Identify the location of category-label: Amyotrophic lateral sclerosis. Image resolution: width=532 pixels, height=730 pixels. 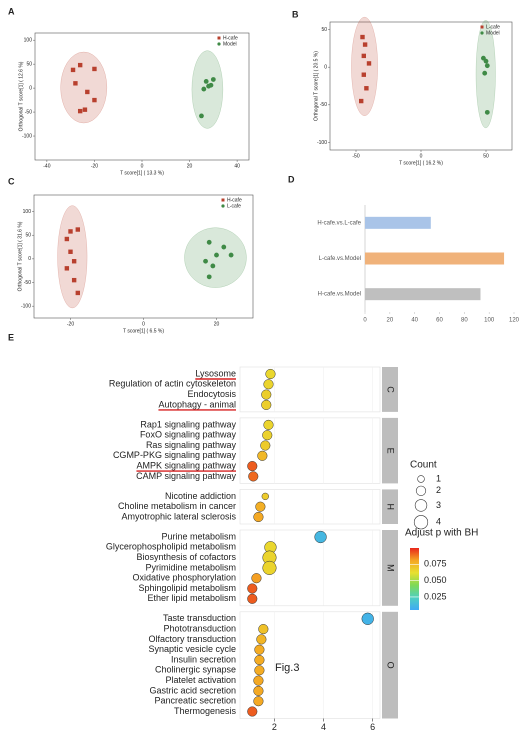
(178, 516).